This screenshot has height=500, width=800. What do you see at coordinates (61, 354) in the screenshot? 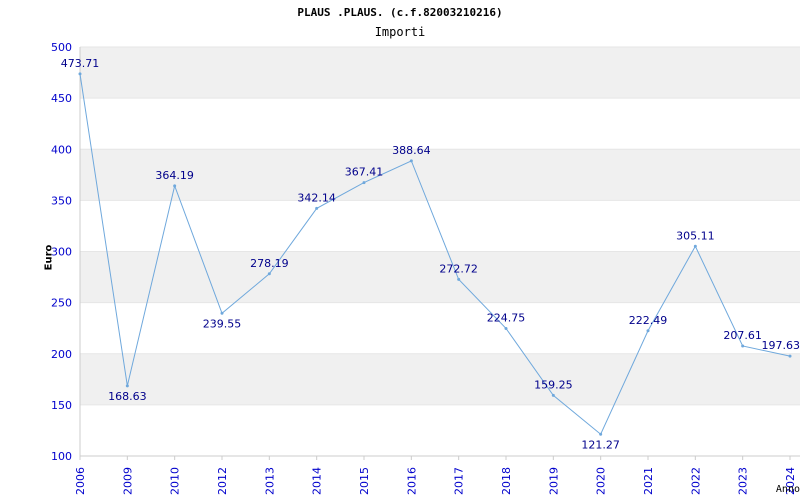
I see `y-tick-label: 200` at bounding box center [61, 354].